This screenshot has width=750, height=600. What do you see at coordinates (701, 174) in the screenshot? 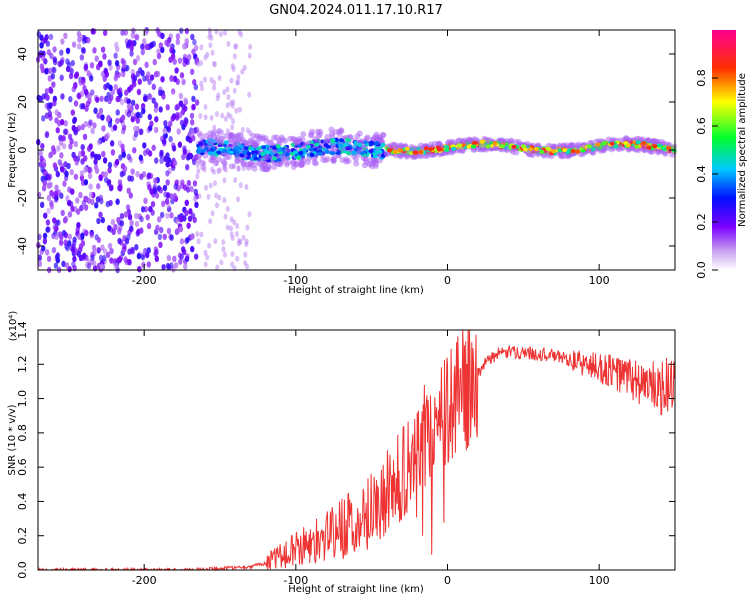
I see `colorbar-tick-label: 0.4` at bounding box center [701, 174].